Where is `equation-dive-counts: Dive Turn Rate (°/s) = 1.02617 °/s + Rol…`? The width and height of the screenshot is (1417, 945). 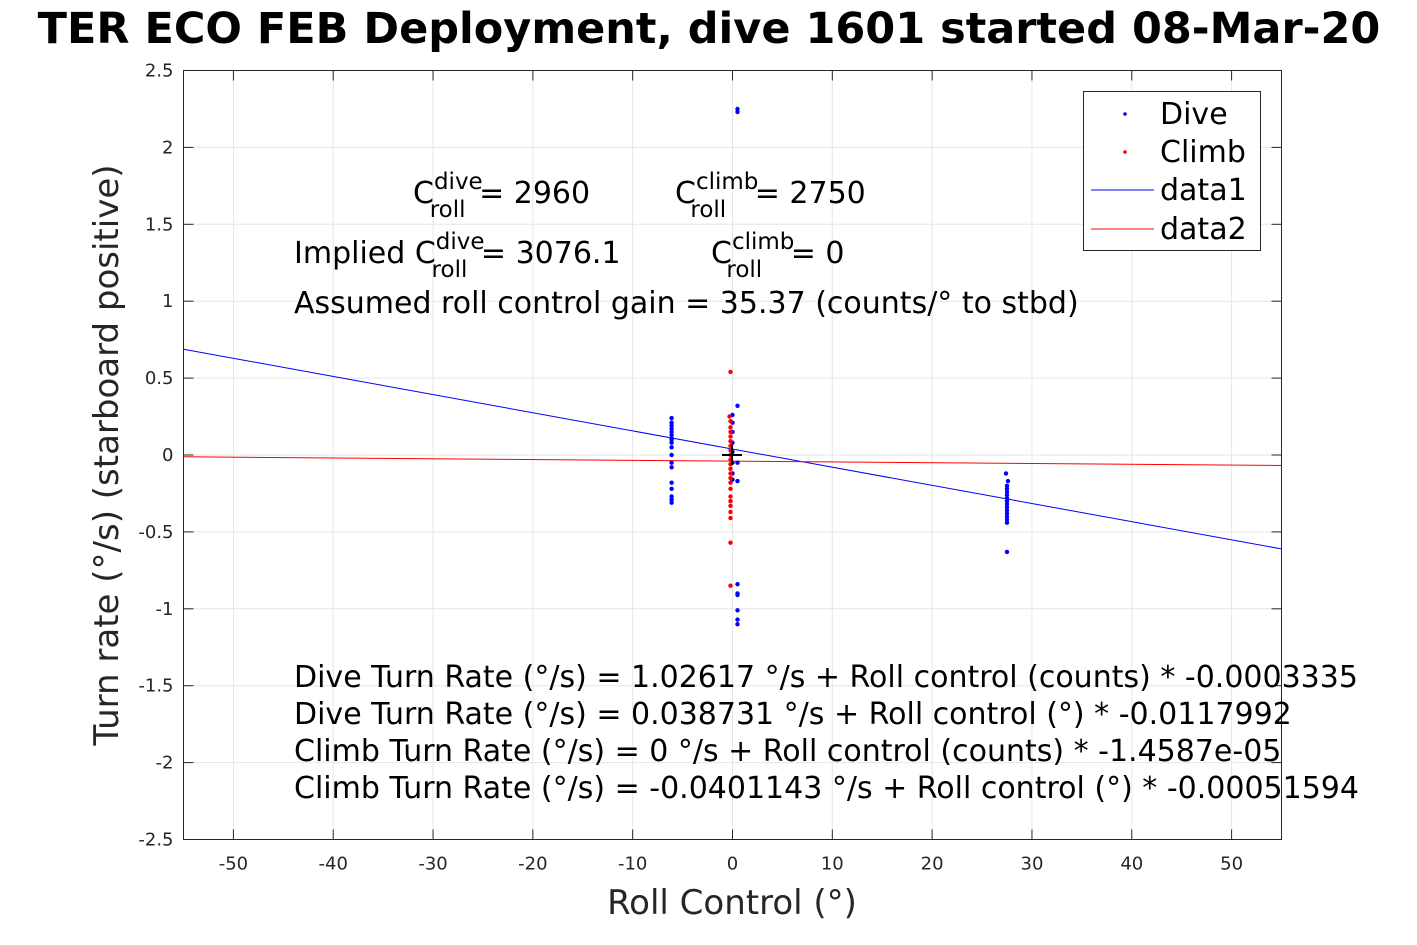 equation-dive-counts: Dive Turn Rate (°/s) = 1.02617 °/s + Rol… is located at coordinates (826, 677).